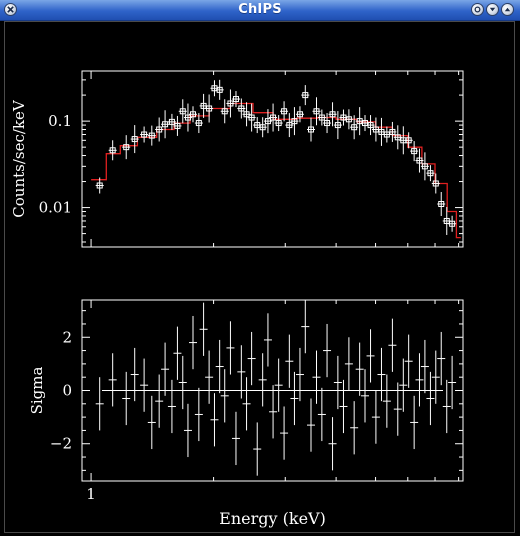  I want to click on y-tick-label: 0, so click(67, 391).